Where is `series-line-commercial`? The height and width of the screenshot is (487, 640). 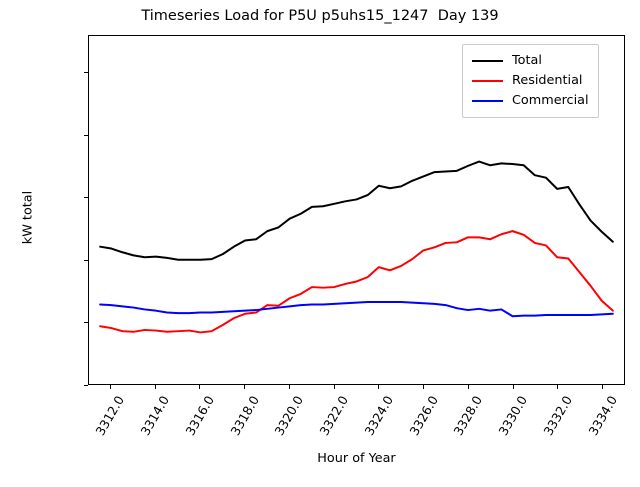
series-line-commercial is located at coordinates (356, 309).